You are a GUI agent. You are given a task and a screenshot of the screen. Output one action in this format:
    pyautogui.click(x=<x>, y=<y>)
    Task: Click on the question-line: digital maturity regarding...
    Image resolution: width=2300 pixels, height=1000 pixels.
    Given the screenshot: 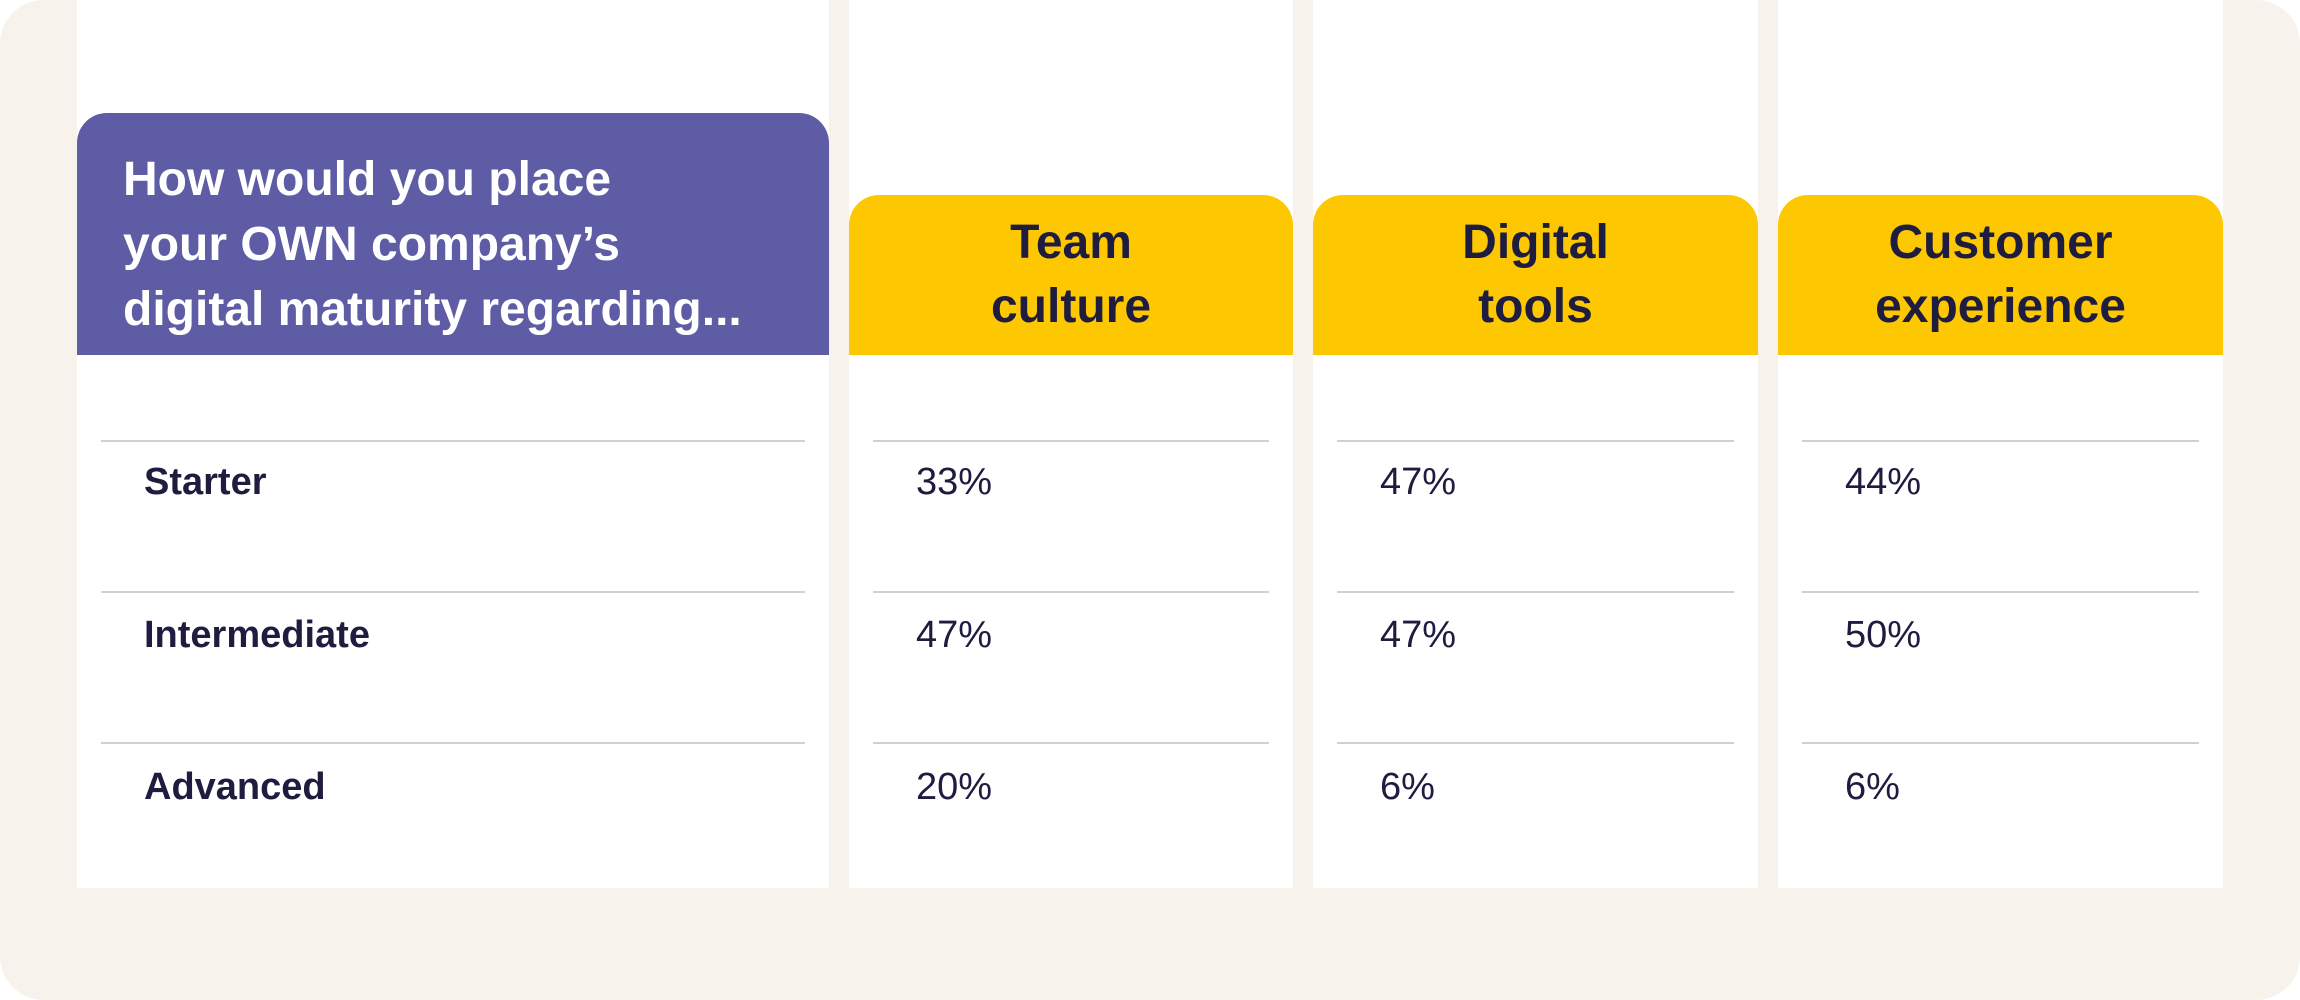 What is the action you would take?
    pyautogui.click(x=432, y=309)
    